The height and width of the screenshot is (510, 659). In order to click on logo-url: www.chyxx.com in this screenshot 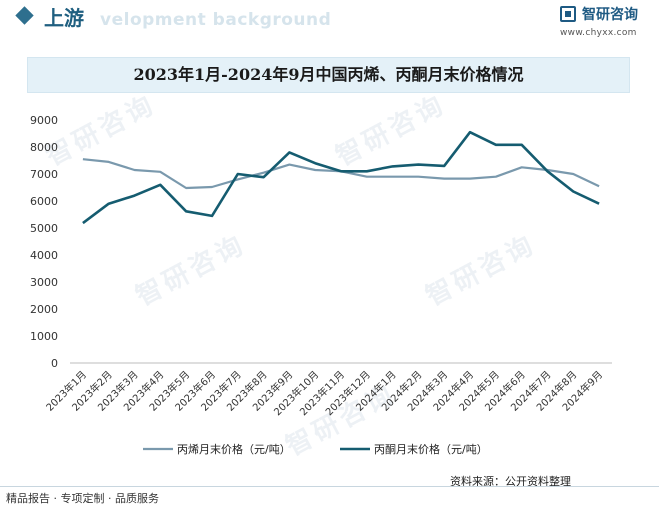, I will do `click(598, 33)`.